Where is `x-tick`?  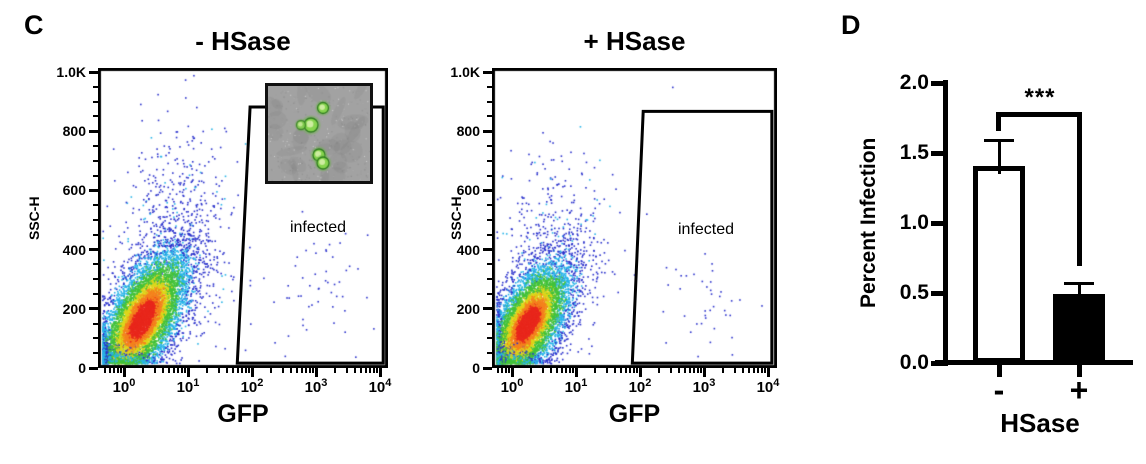 x-tick is located at coordinates (1079, 371).